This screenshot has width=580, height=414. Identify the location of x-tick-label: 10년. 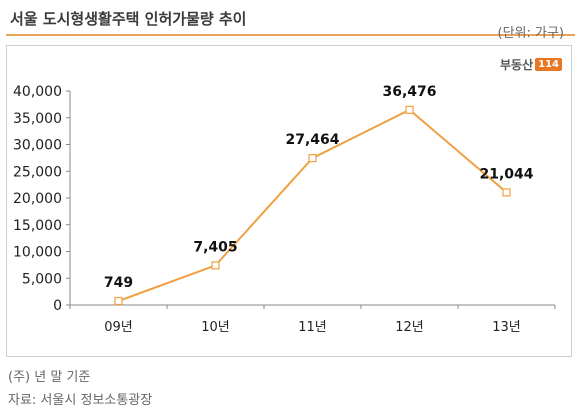
(215, 327).